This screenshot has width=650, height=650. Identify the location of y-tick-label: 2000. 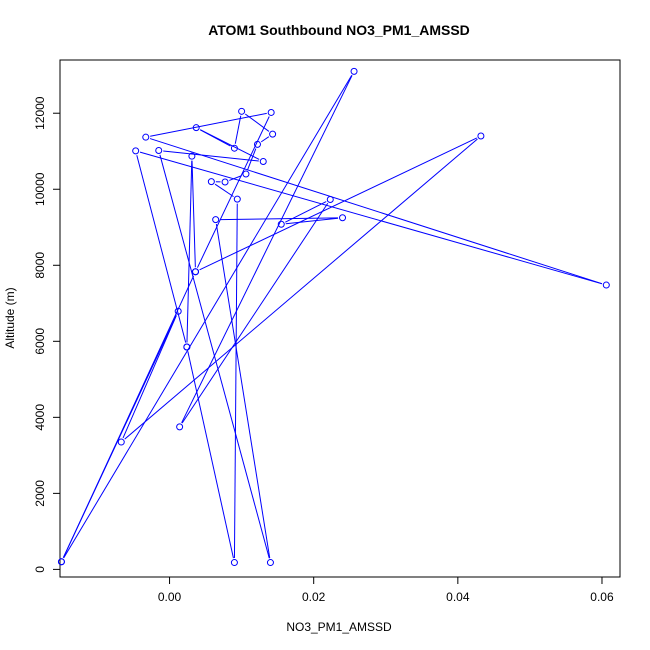
(40, 493).